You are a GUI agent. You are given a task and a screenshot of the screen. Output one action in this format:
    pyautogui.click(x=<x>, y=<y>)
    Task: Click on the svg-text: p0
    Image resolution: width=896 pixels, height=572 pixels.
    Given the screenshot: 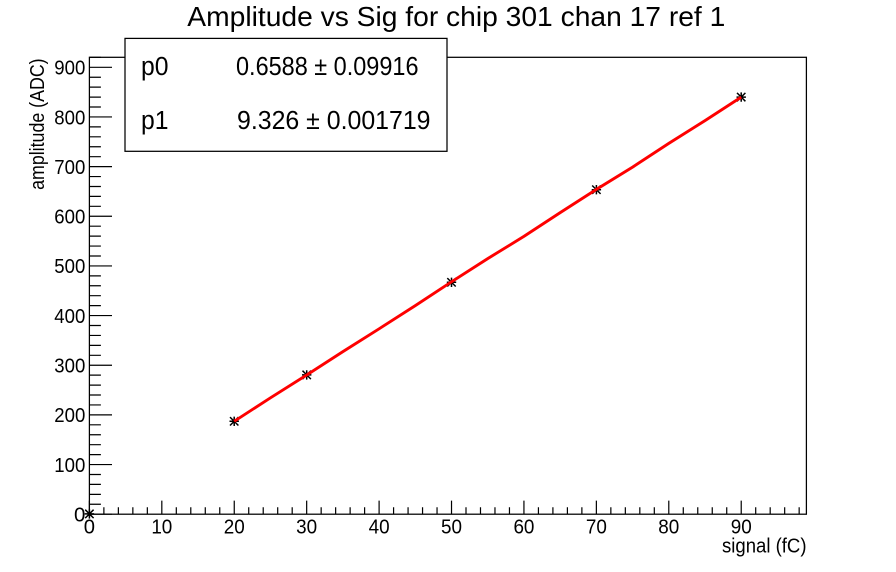 What is the action you would take?
    pyautogui.click(x=155, y=67)
    